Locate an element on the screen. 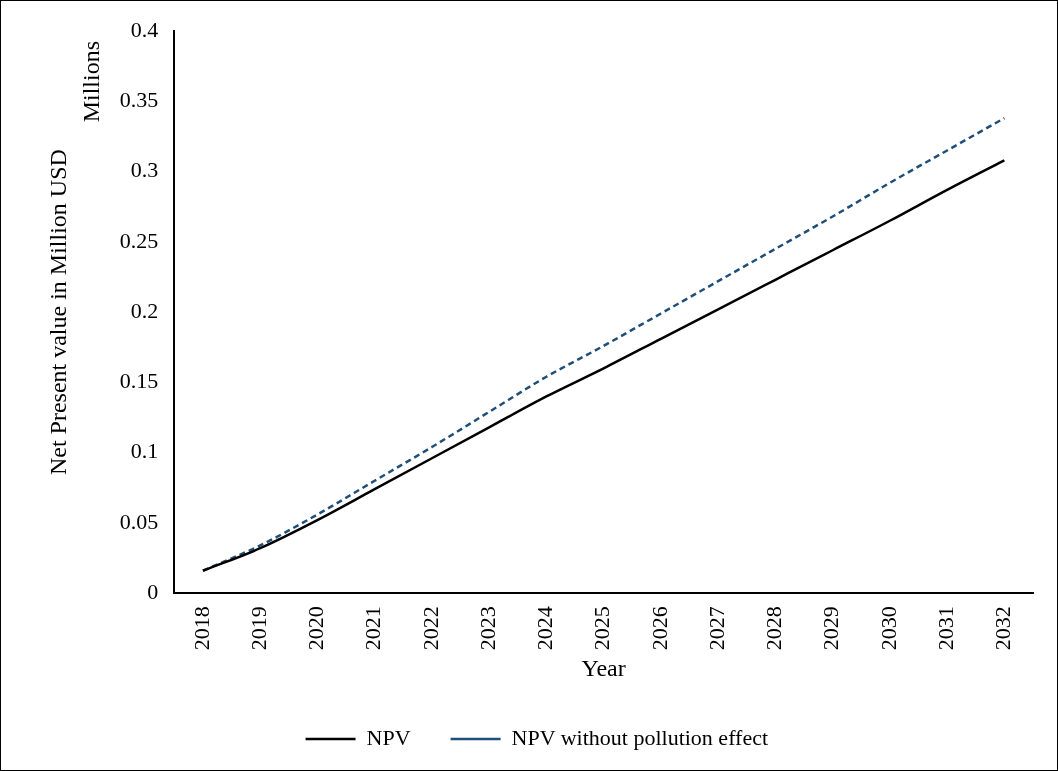 The image size is (1058, 771). legend-label: NPV is located at coordinates (388, 737).